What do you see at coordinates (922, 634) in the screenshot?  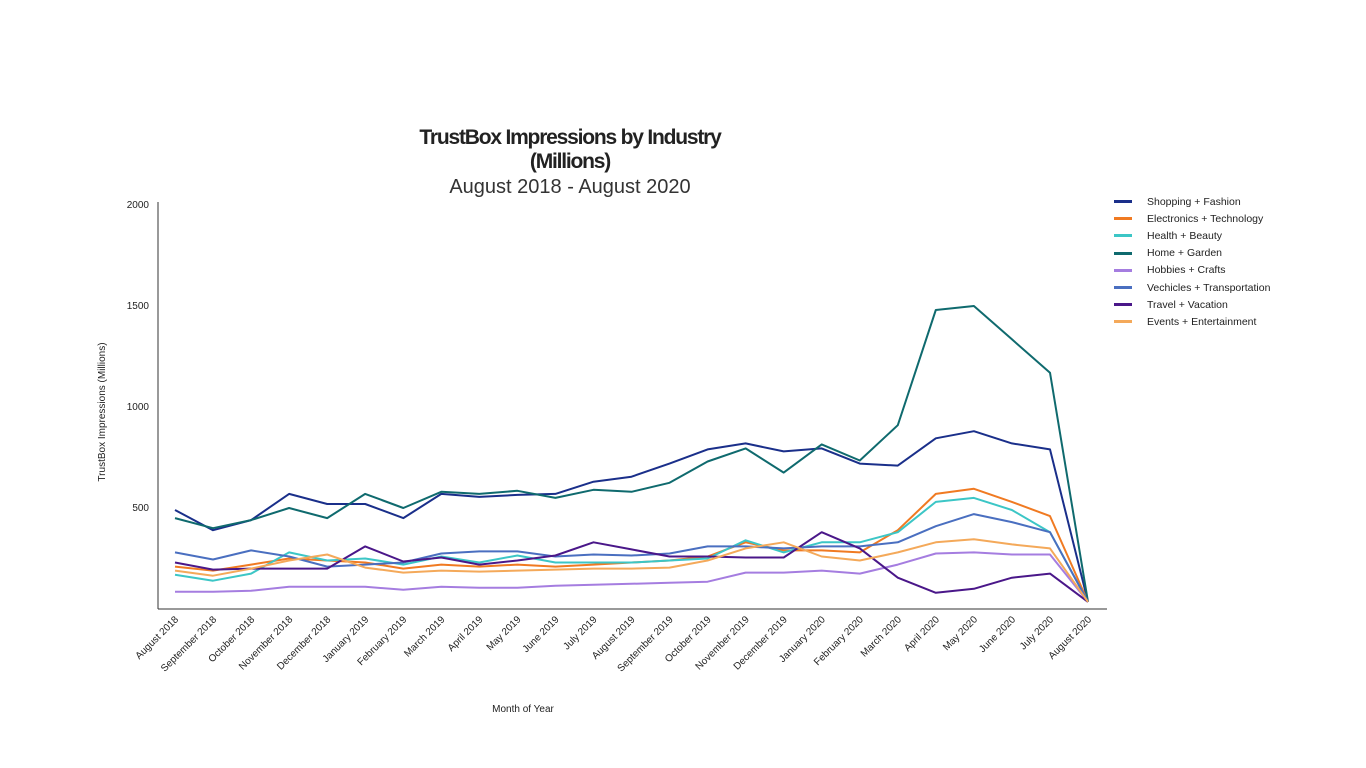 I see `x-tick-label: April 2020` at bounding box center [922, 634].